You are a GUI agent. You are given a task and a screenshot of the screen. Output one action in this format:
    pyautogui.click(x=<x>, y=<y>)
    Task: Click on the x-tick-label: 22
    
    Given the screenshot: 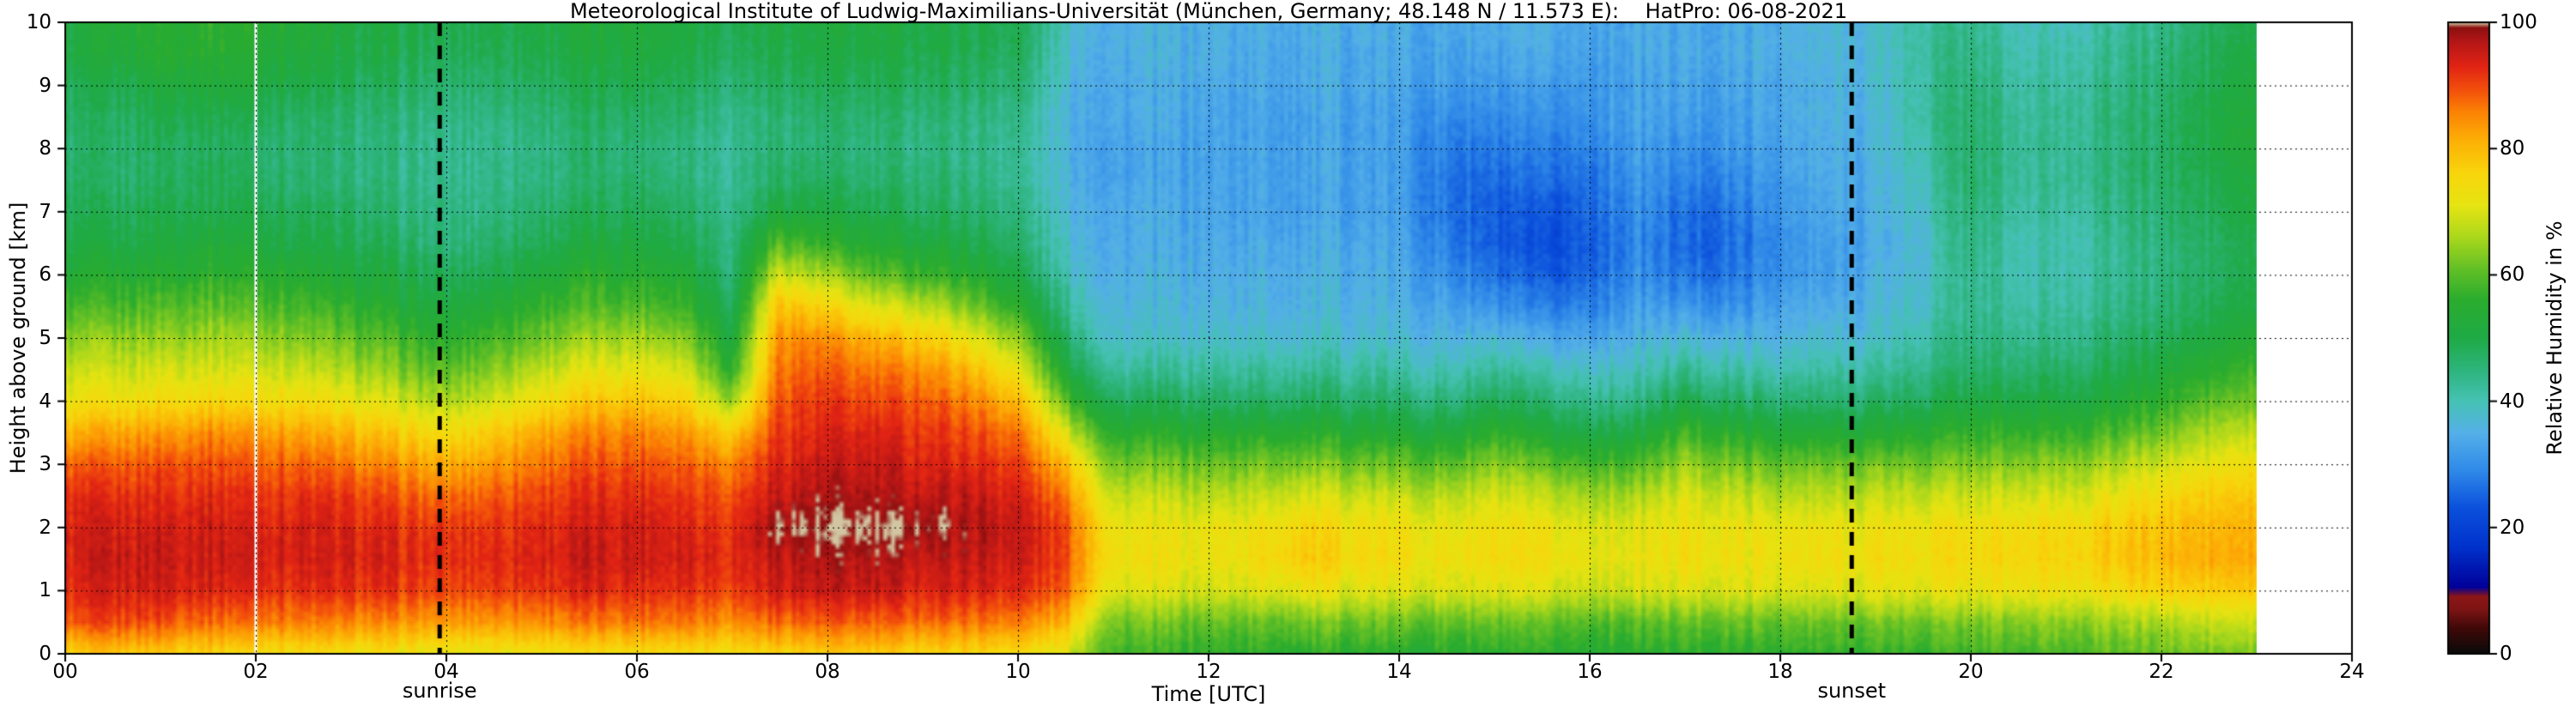 What is the action you would take?
    pyautogui.click(x=2161, y=672)
    